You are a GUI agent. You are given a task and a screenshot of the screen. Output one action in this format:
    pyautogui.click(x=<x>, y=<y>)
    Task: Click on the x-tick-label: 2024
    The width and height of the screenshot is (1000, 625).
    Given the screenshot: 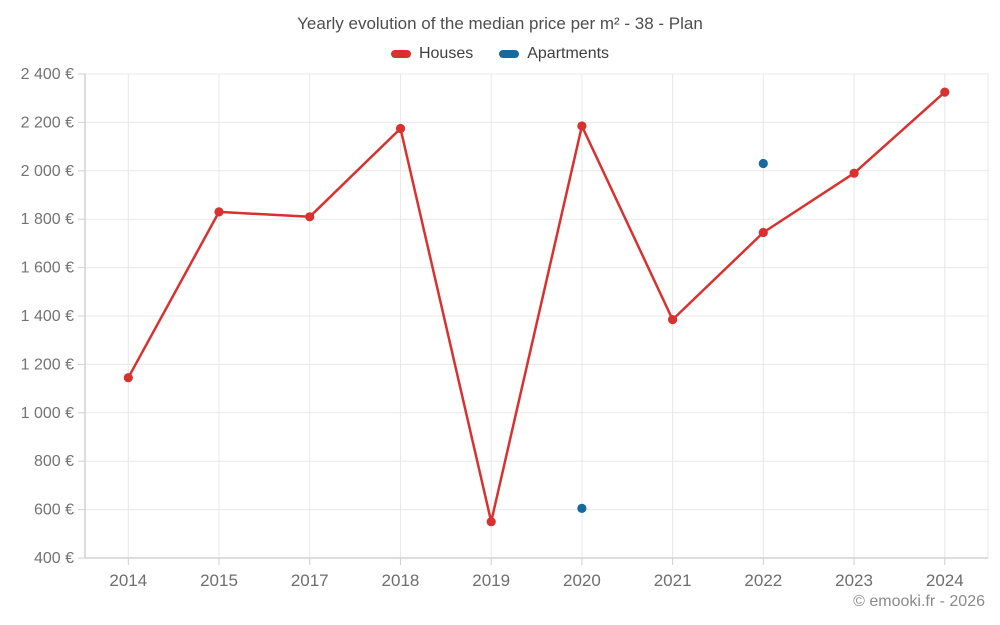 What is the action you would take?
    pyautogui.click(x=945, y=580)
    